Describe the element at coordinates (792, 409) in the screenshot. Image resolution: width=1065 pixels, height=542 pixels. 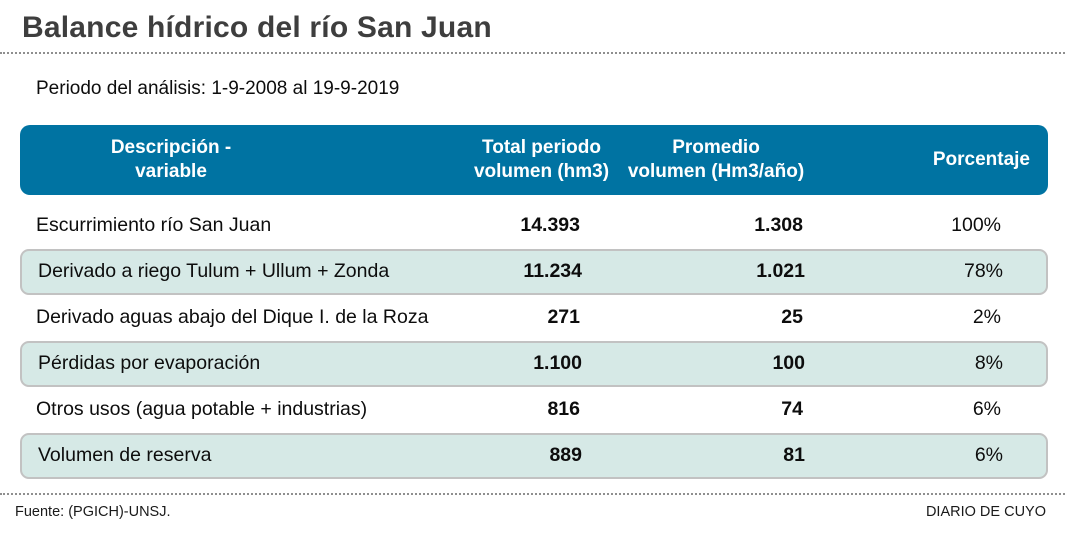
I see `row-promedio: 74` at that location.